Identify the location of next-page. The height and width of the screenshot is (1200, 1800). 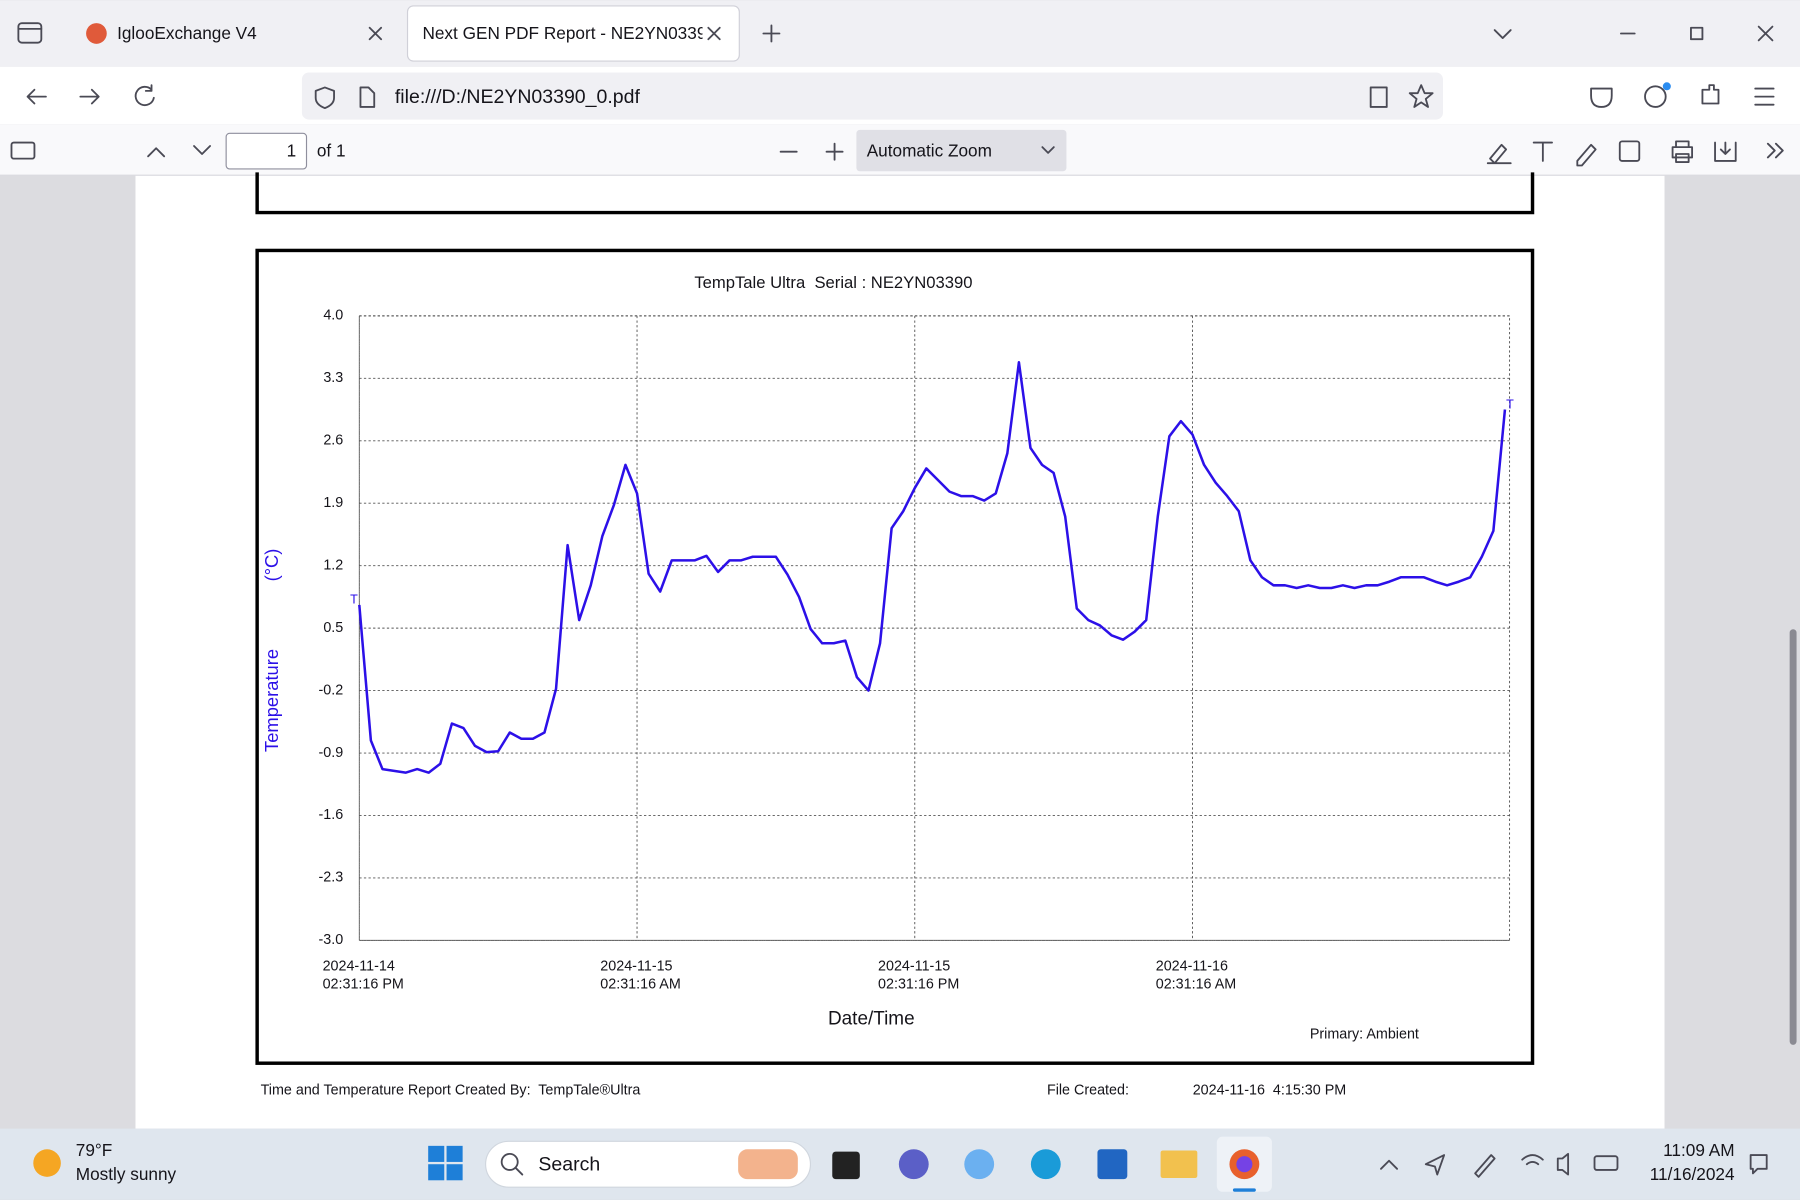
(202, 150).